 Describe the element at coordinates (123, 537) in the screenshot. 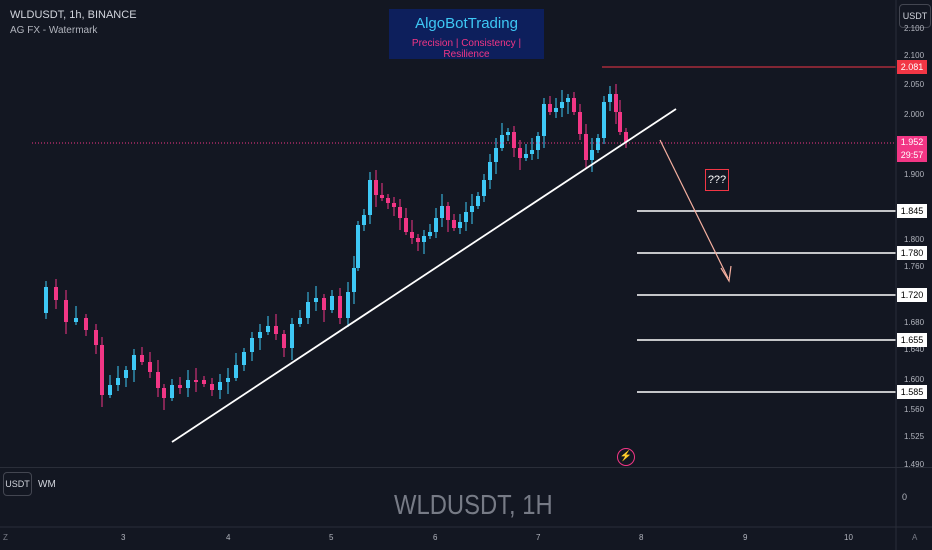

I see `time-tick: 3` at that location.